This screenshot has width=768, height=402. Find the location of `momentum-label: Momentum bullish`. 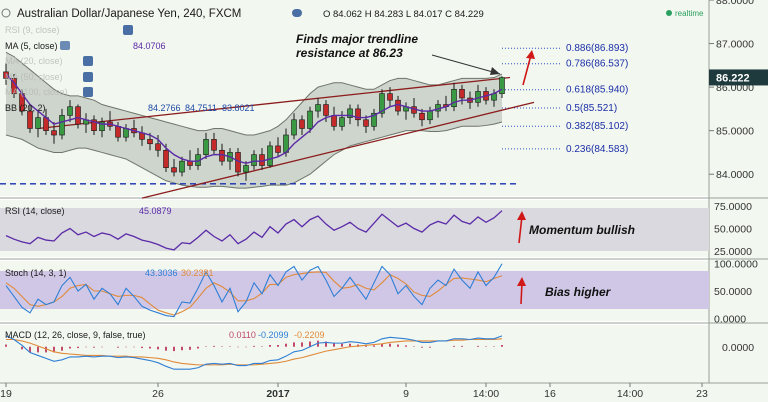

momentum-label: Momentum bullish is located at coordinates (582, 230).